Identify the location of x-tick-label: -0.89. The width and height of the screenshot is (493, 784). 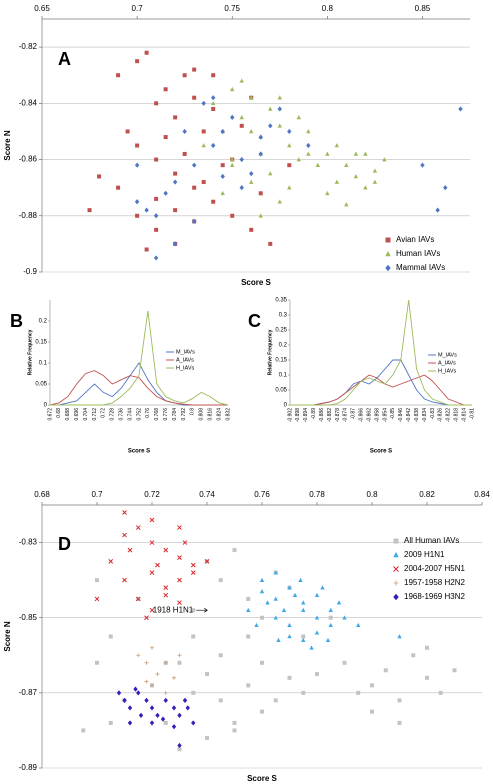
(314, 414).